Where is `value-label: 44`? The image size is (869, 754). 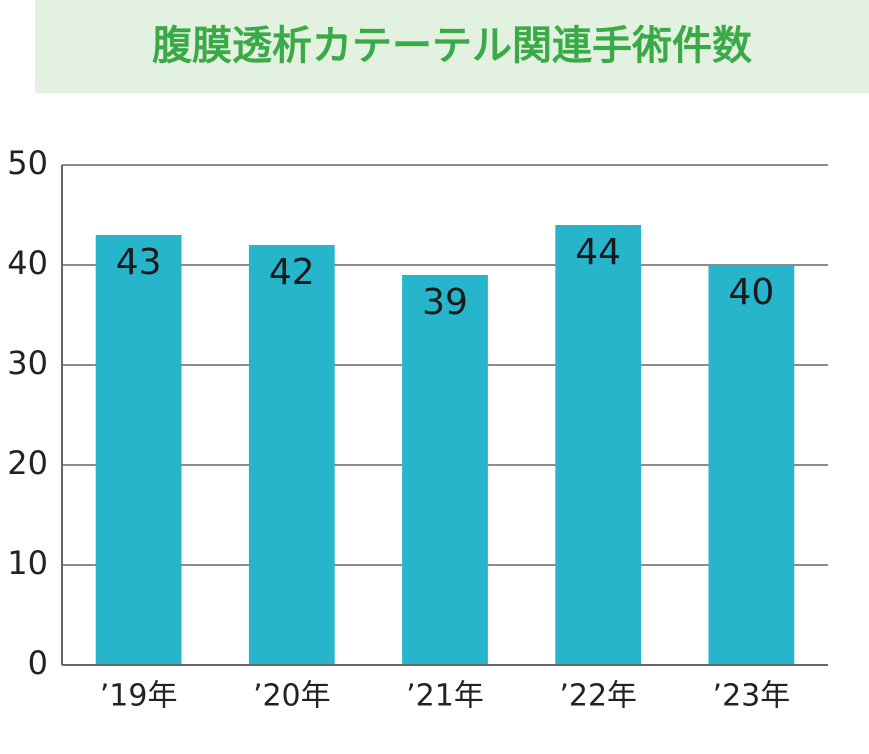
value-label: 44 is located at coordinates (598, 252).